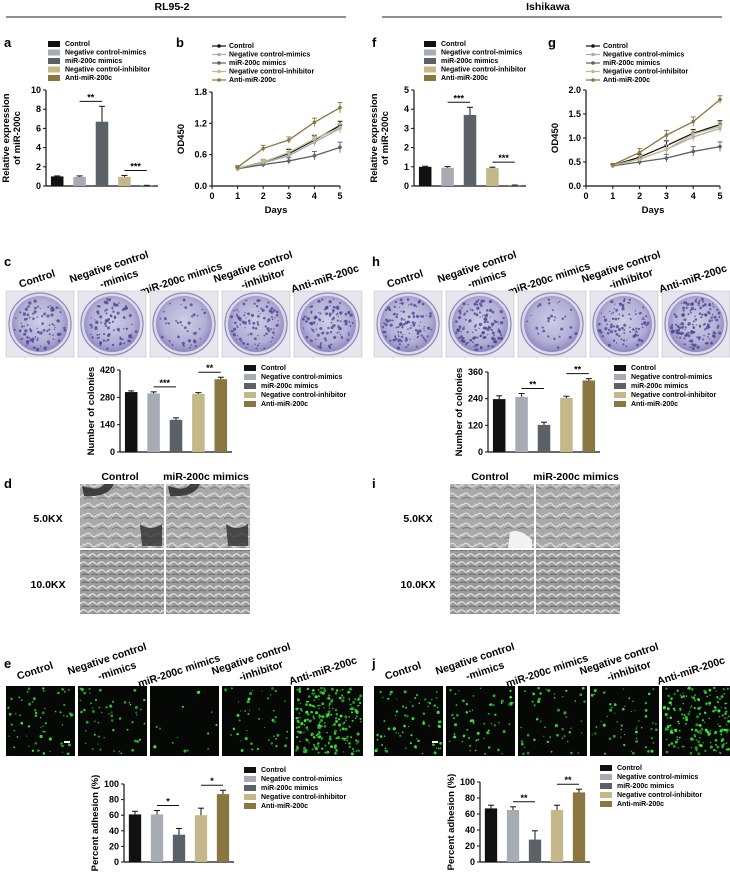 Image resolution: width=730 pixels, height=872 pixels. I want to click on legend-entry: Negative control-inhibitor, so click(303, 395).